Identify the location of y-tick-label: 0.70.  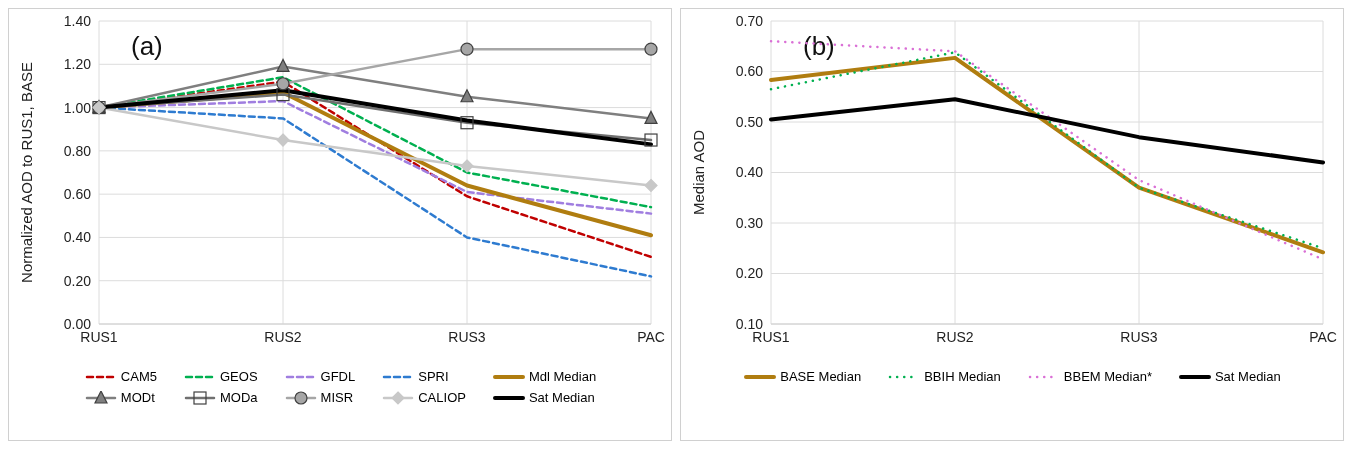
(749, 20).